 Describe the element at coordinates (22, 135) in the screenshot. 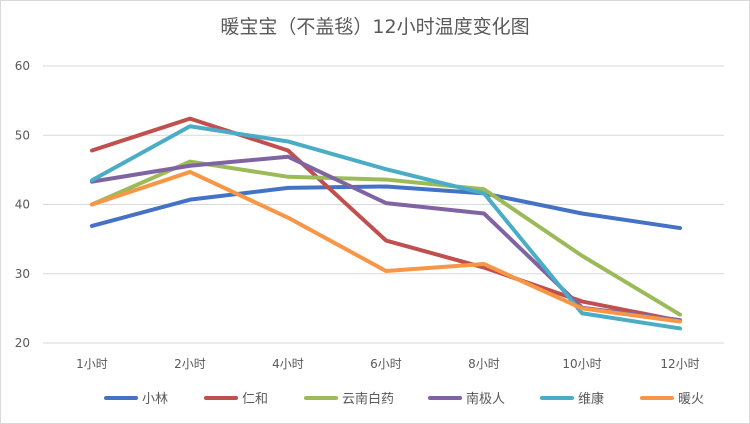

I see `y-tick-label: 50` at that location.